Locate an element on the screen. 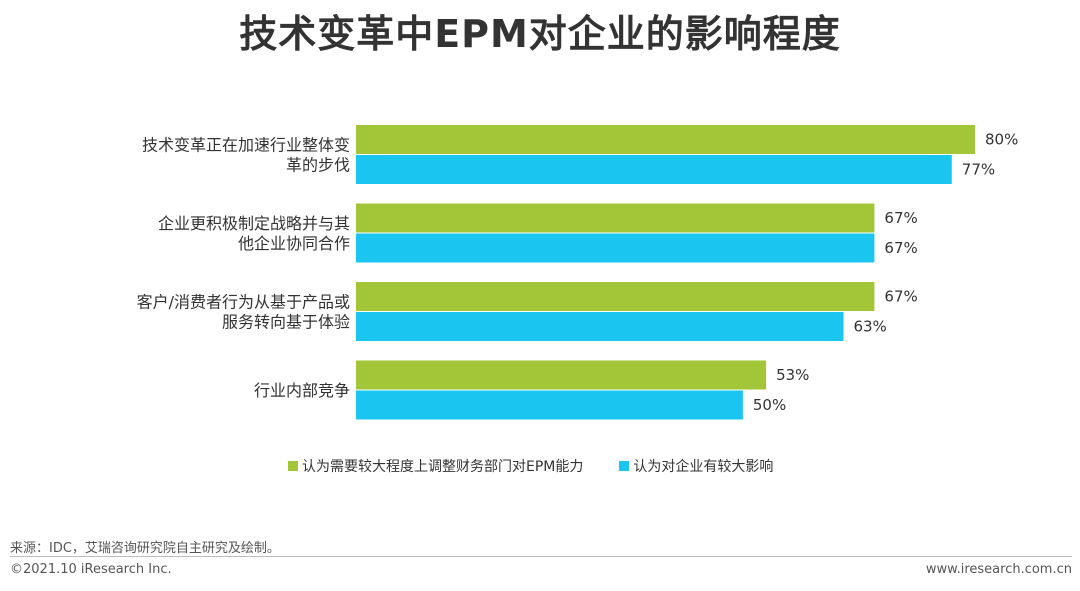 This screenshot has width=1080, height=591. category-label-2: 企业更积极制定战略并与其他企业协同合作 is located at coordinates (254, 233).